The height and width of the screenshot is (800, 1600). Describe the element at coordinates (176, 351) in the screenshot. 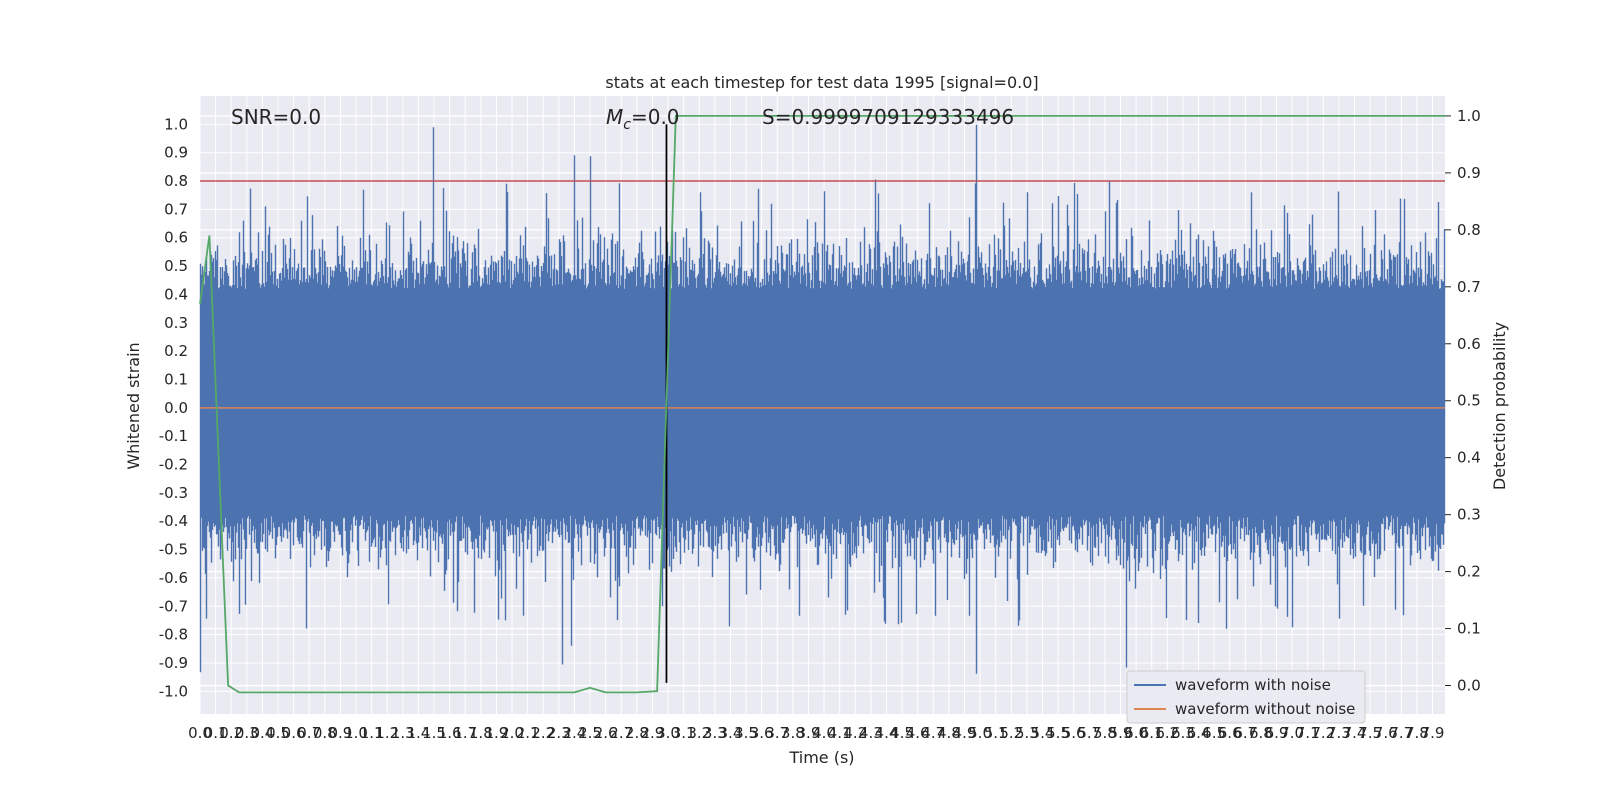

I see `y-tick-label-left: 0.2` at that location.